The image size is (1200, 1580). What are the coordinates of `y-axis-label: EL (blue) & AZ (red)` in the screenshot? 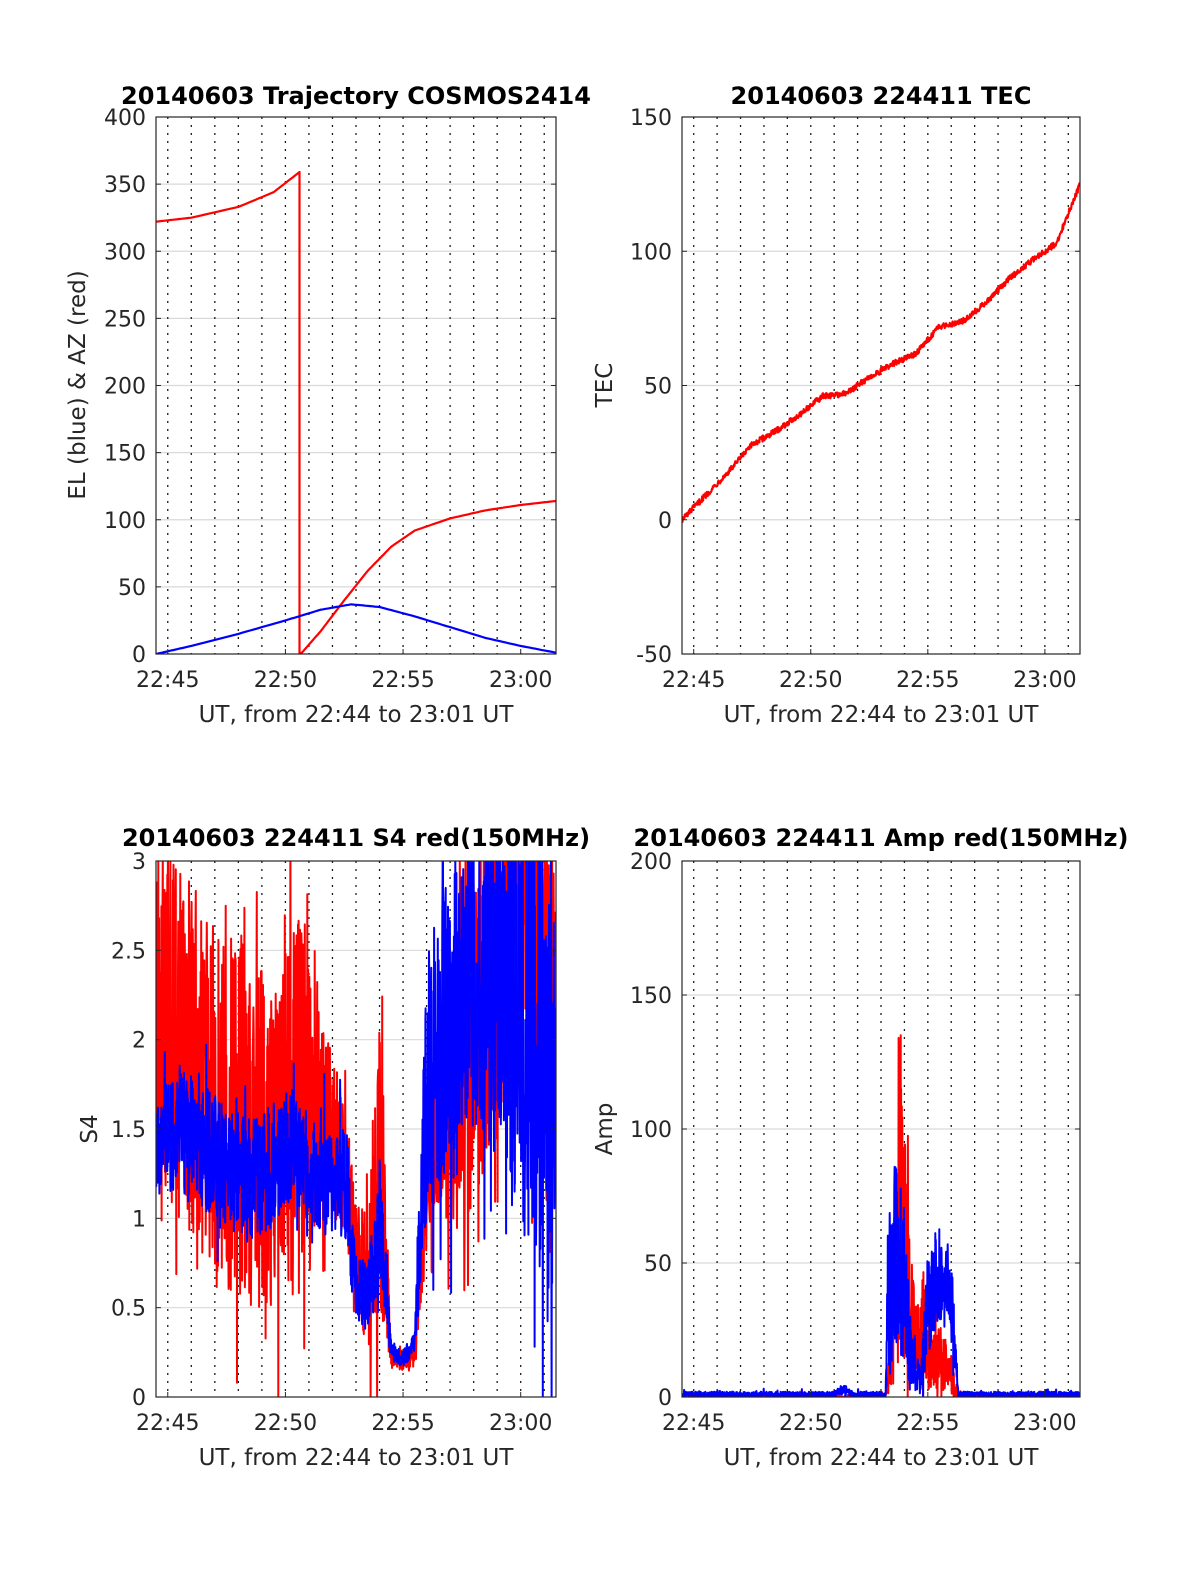 It's located at (78, 384).